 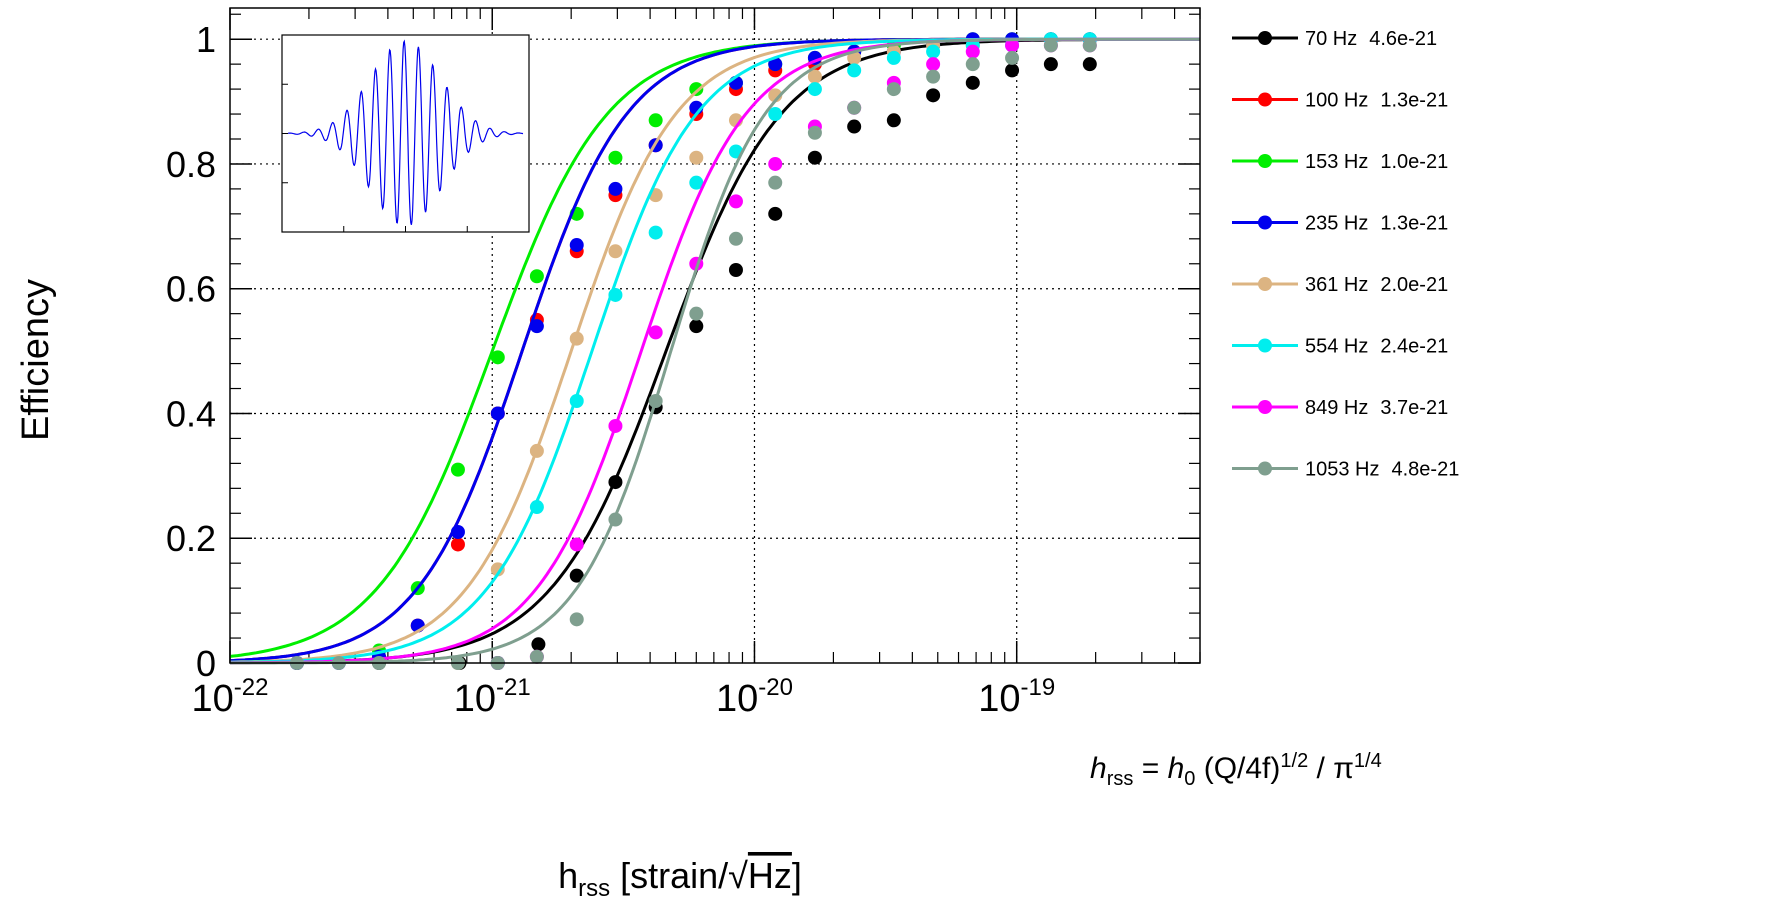 What do you see at coordinates (1414, 408) in the screenshot?
I see `legend-series-value: 3.7e-21` at bounding box center [1414, 408].